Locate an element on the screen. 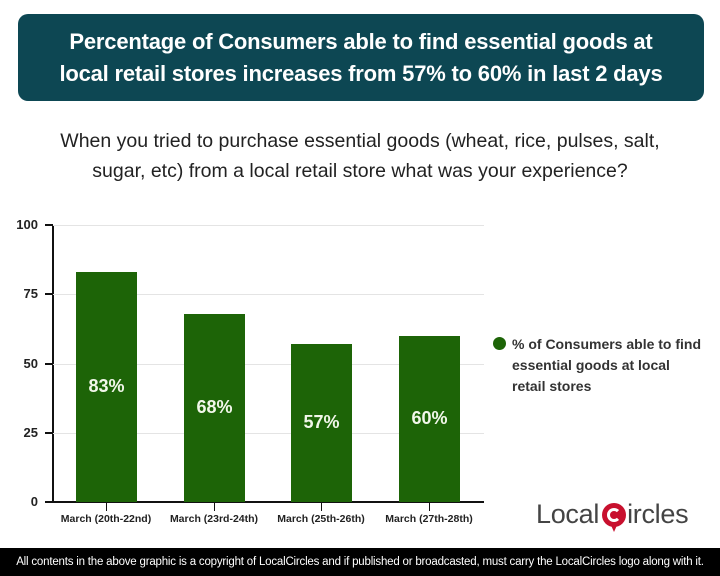 This screenshot has width=720, height=576. x-axis is located at coordinates (268, 502).